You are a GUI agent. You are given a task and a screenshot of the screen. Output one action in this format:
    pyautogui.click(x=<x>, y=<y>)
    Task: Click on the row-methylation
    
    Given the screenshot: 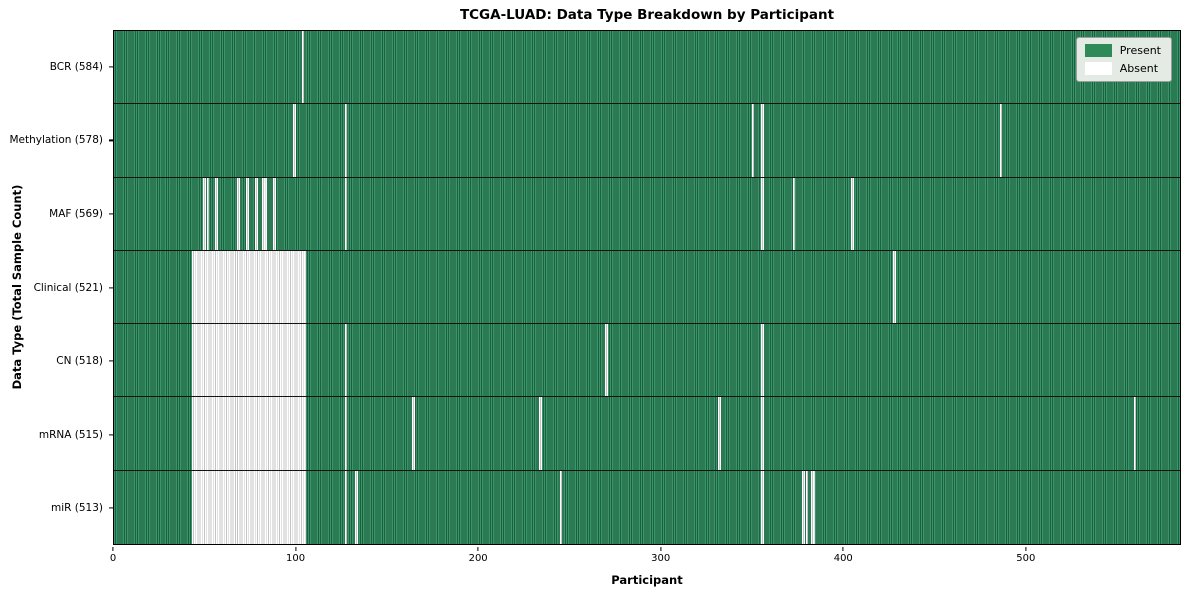 What is the action you would take?
    pyautogui.click(x=647, y=141)
    